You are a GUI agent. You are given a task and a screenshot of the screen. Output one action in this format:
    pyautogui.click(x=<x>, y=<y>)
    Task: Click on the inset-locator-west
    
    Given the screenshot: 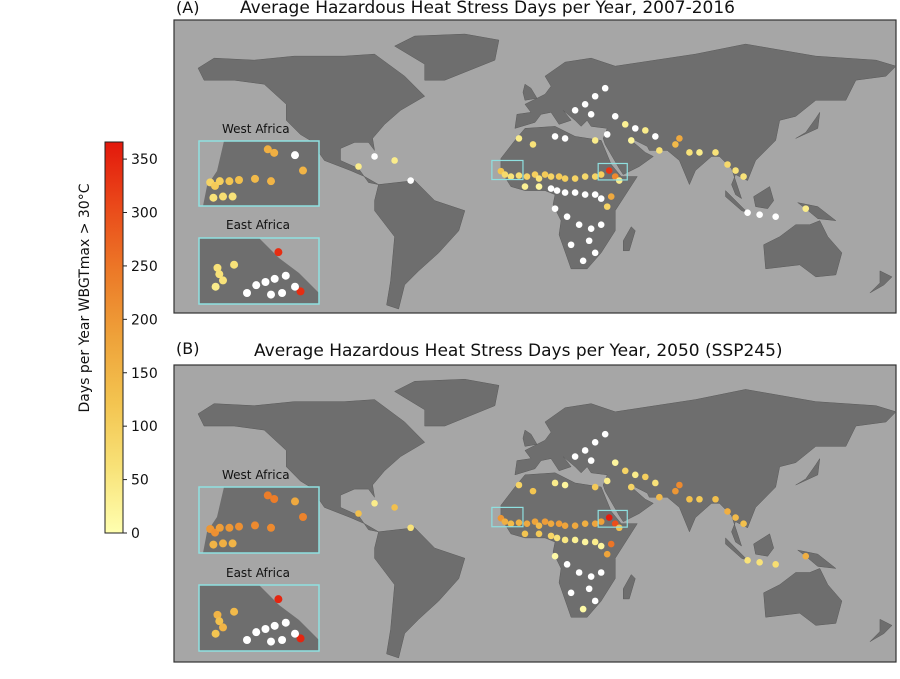 What is the action you would take?
    pyautogui.click(x=507, y=170)
    